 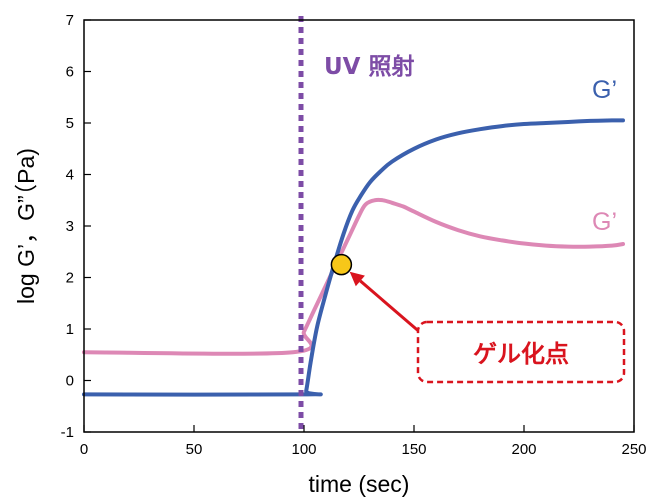 I want to click on series-label-storage-modulus: G’, so click(x=604, y=90).